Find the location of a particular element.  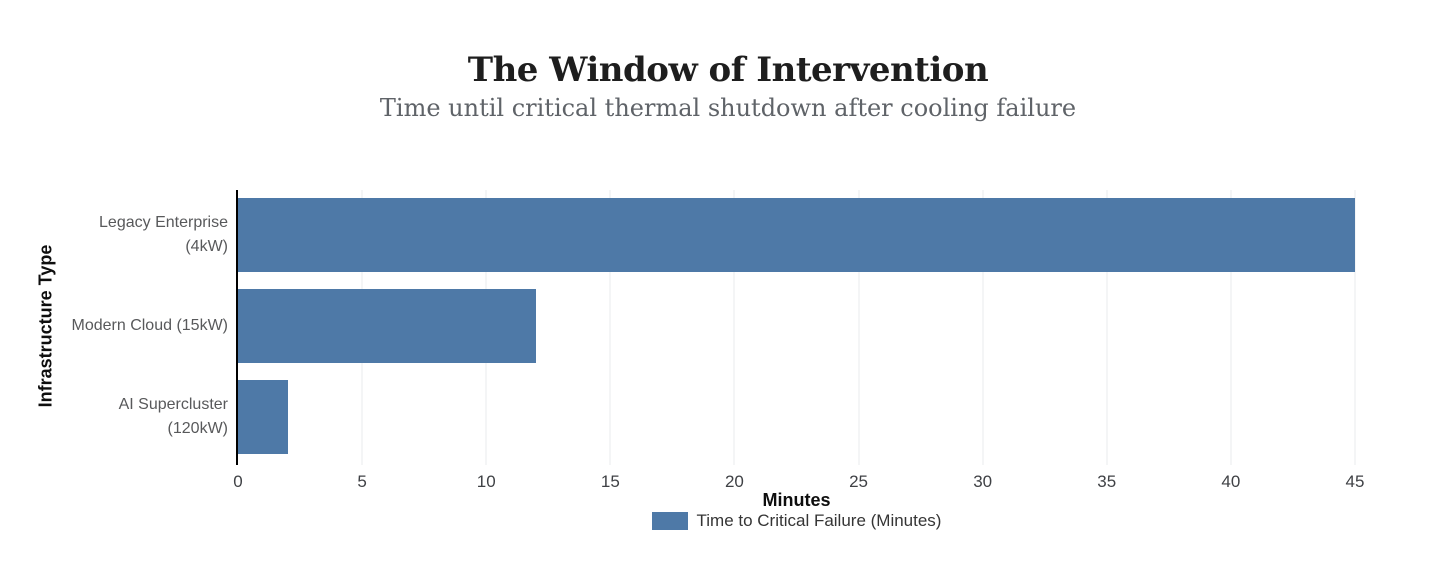

x-tick-label-5: 5 is located at coordinates (362, 481).